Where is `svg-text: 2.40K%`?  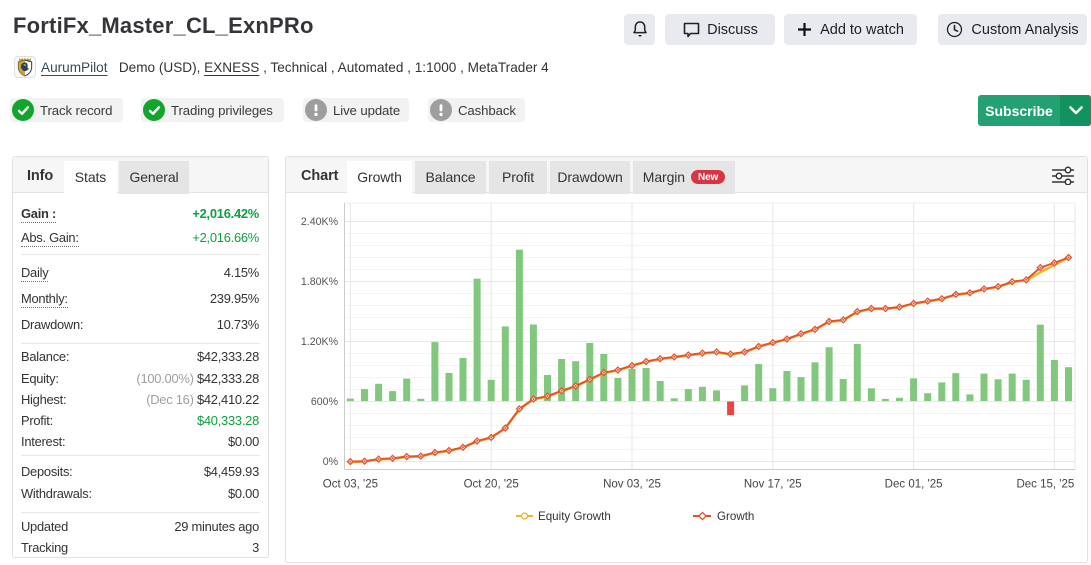 svg-text: 2.40K% is located at coordinates (320, 222).